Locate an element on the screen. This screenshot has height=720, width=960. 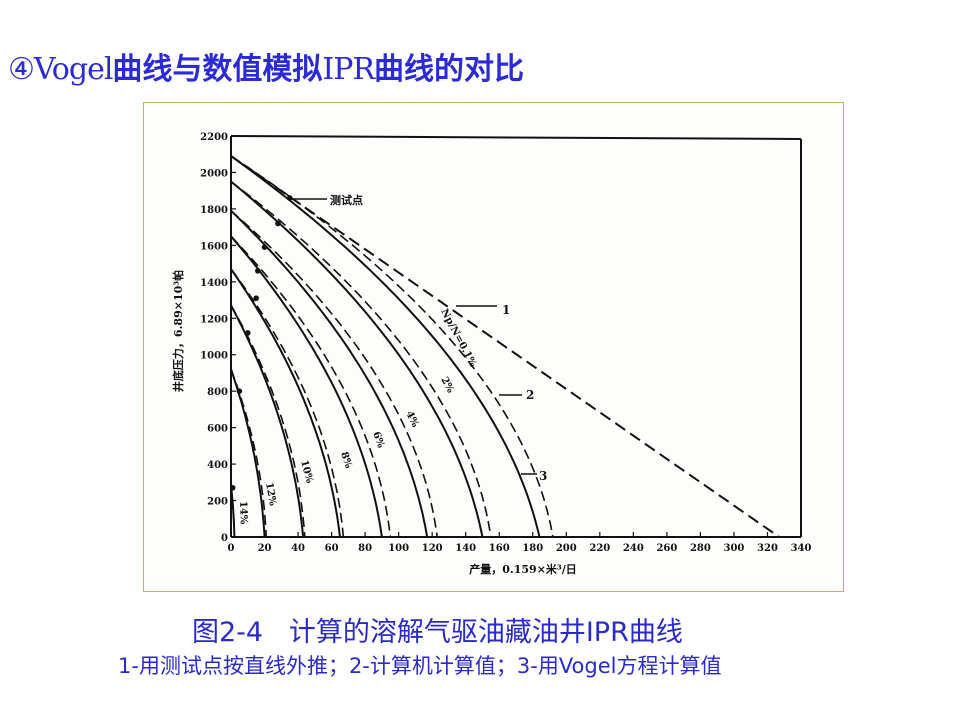
x-tick-label: 40 is located at coordinates (298, 548).